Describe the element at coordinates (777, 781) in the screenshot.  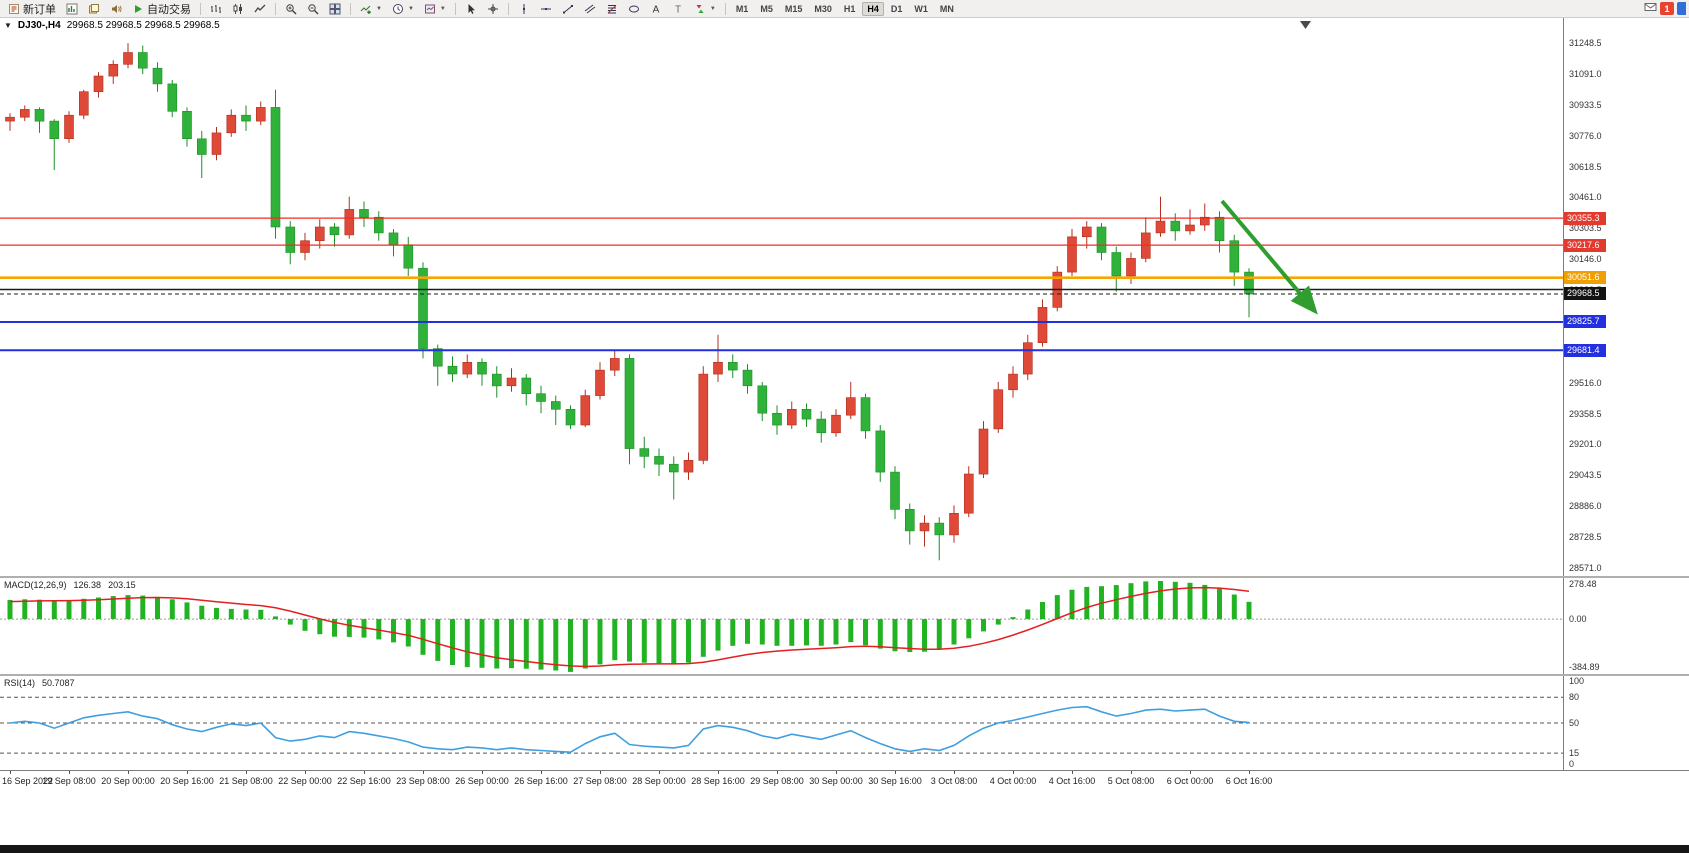
I see `time-axis-label: 29 Sep 08:00` at that location.